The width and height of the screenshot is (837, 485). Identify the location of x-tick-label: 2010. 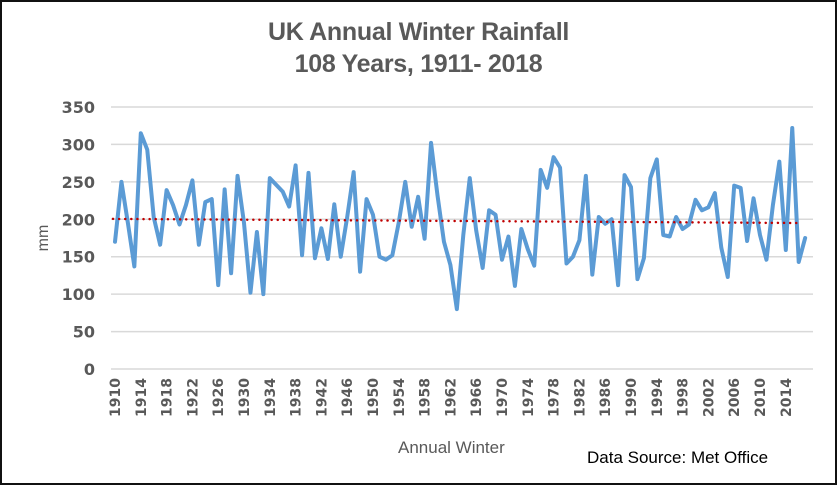
(761, 397).